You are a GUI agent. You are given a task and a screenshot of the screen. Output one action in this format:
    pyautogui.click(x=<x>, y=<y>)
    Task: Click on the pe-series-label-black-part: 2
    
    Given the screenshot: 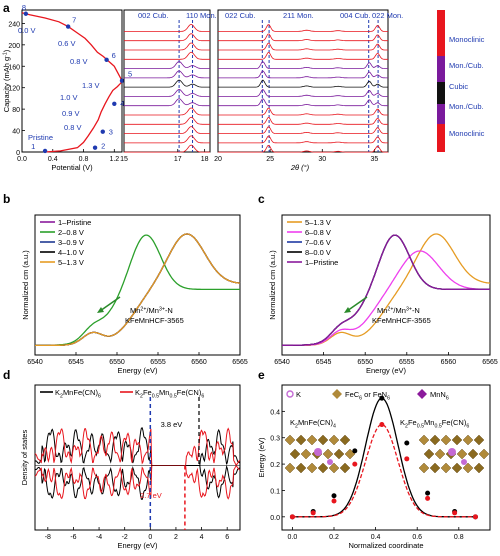 What is the action you would take?
    pyautogui.click(x=296, y=426)
    